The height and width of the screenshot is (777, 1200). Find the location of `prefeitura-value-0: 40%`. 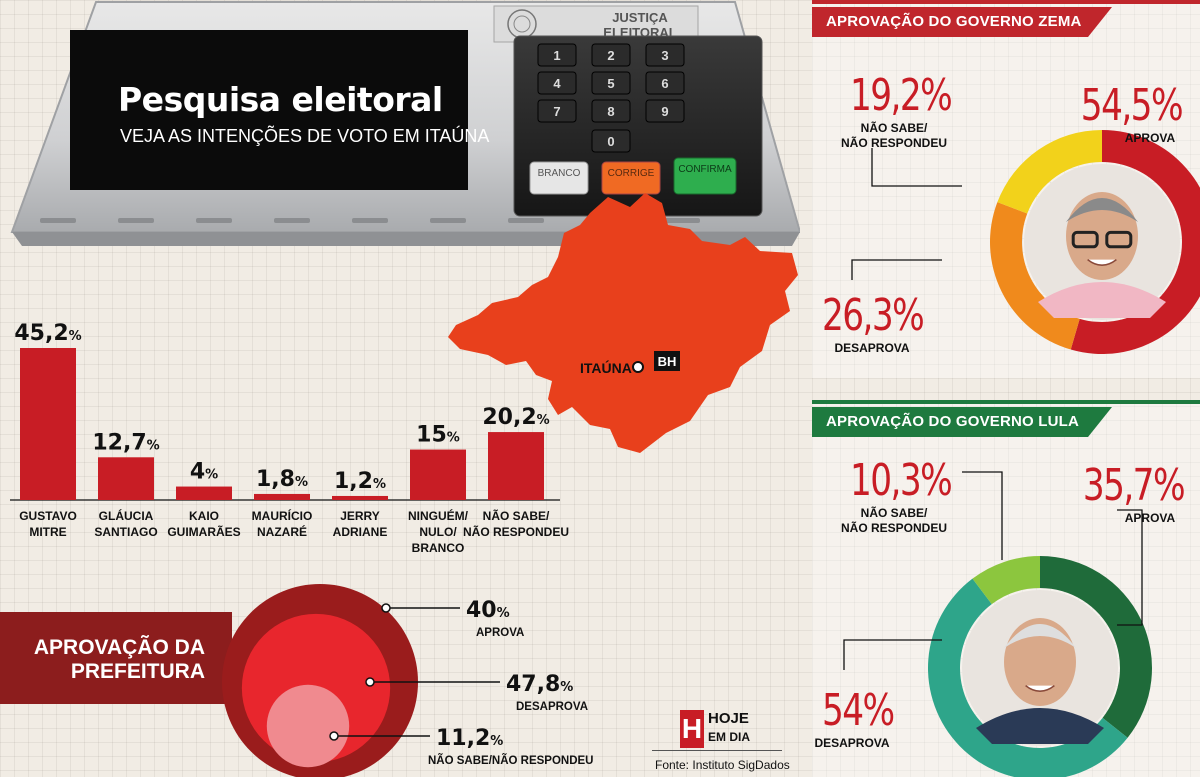

prefeitura-value-0: 40% is located at coordinates (488, 610).